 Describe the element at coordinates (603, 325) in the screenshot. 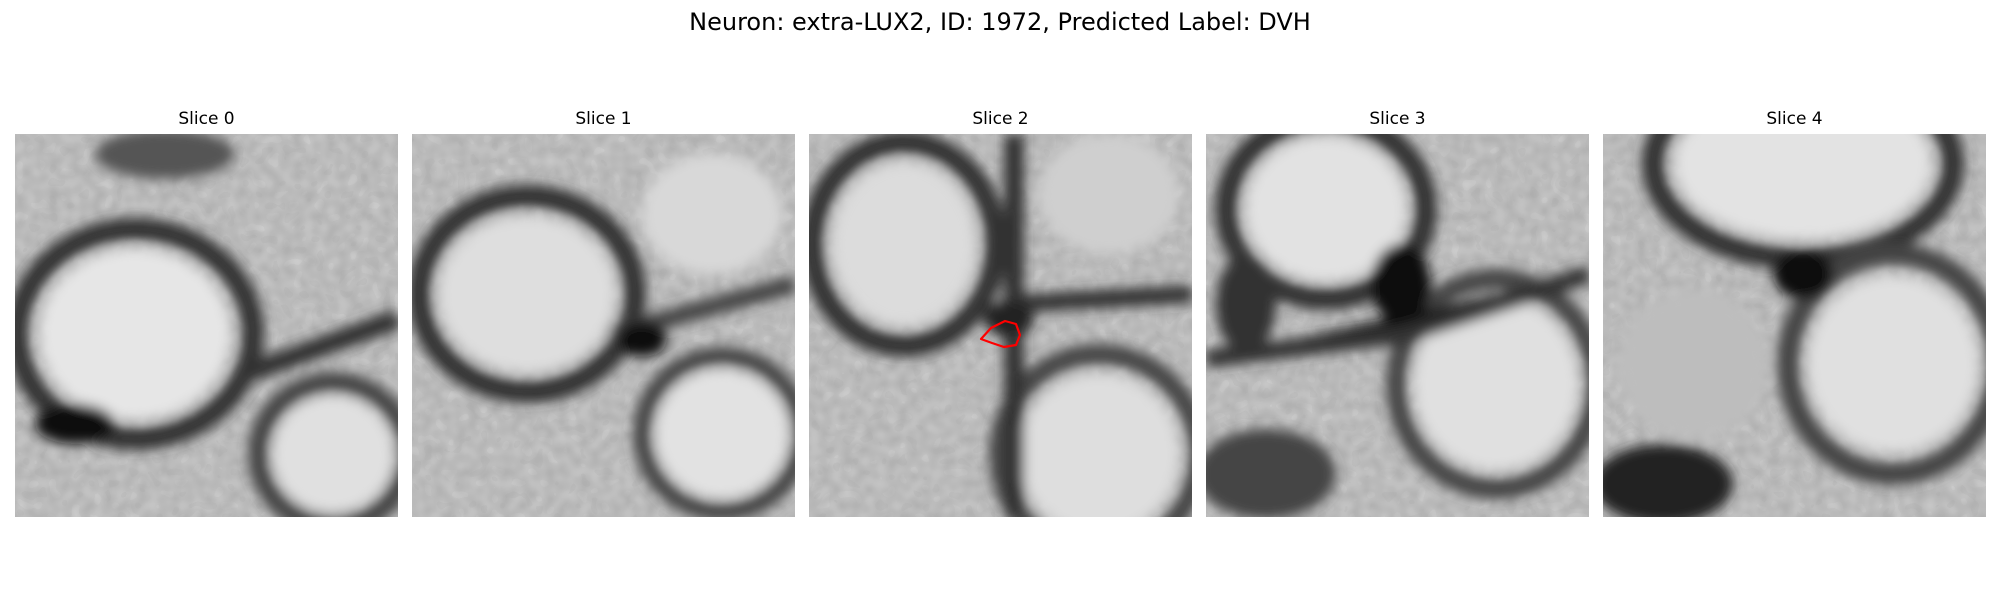

I see `slice-1-image` at that location.